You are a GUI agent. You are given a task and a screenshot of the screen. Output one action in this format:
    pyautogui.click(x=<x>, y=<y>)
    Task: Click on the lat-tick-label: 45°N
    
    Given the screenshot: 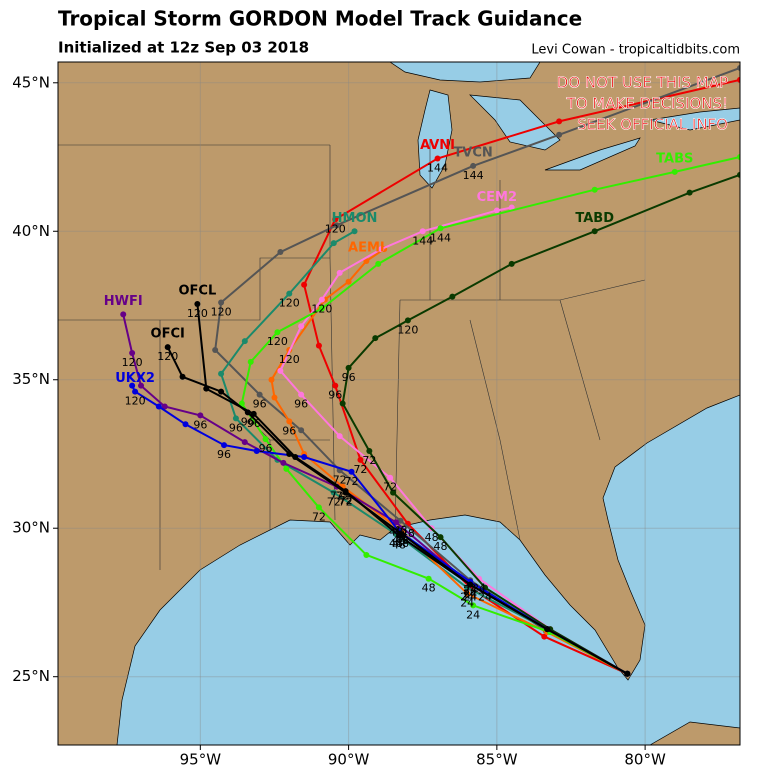 What is the action you would take?
    pyautogui.click(x=31, y=82)
    